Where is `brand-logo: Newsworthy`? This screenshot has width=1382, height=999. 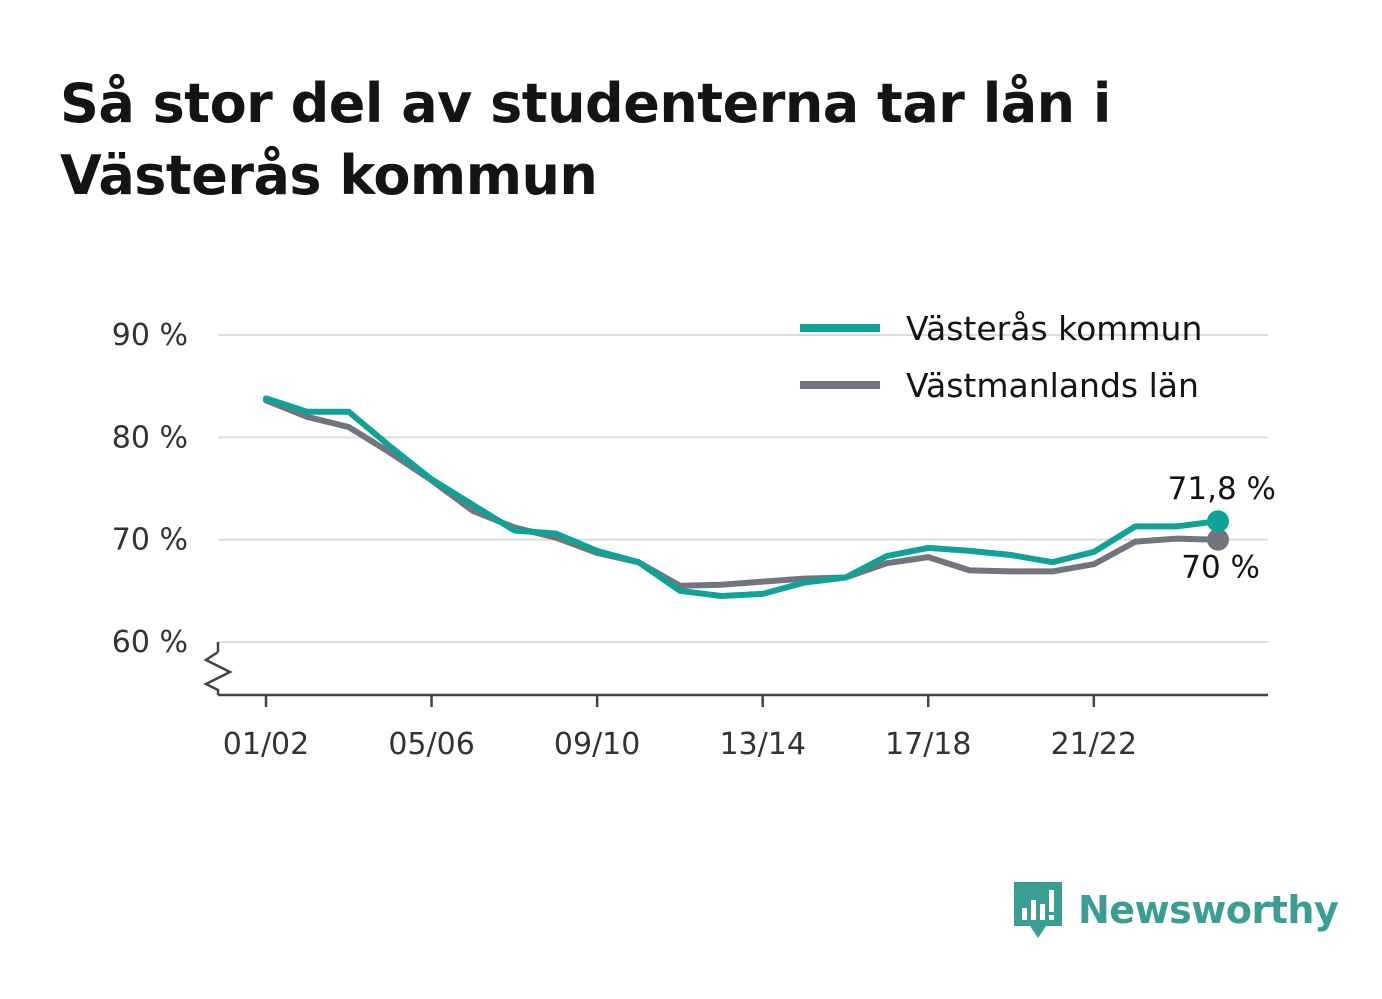
brand-logo: Newsworthy is located at coordinates (1175, 910).